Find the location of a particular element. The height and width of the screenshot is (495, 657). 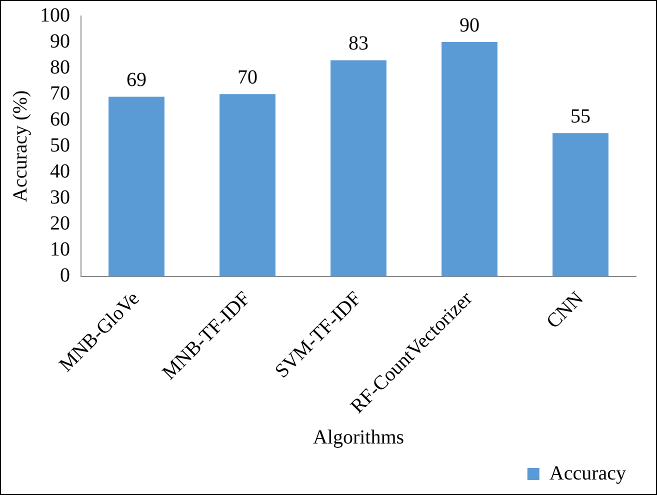

y-tick-label: 30 is located at coordinates (60, 197).